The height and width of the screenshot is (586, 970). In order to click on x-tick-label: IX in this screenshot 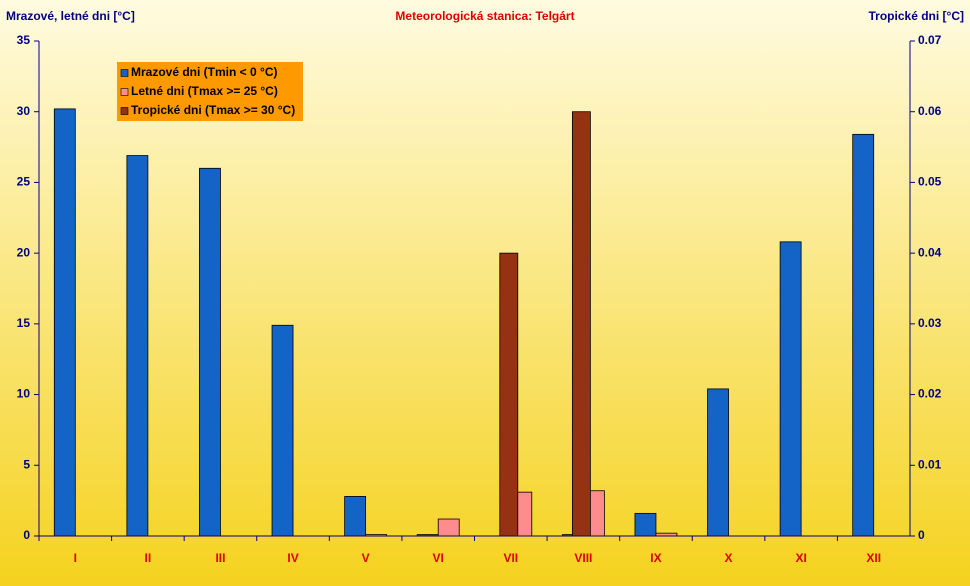, I will do `click(655, 558)`.